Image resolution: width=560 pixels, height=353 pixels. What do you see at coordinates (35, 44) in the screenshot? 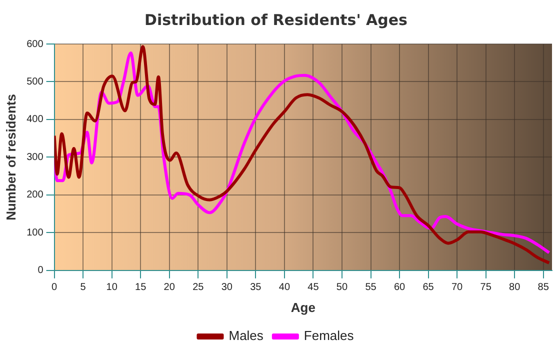
I see `y-tick-label: 600` at bounding box center [35, 44].